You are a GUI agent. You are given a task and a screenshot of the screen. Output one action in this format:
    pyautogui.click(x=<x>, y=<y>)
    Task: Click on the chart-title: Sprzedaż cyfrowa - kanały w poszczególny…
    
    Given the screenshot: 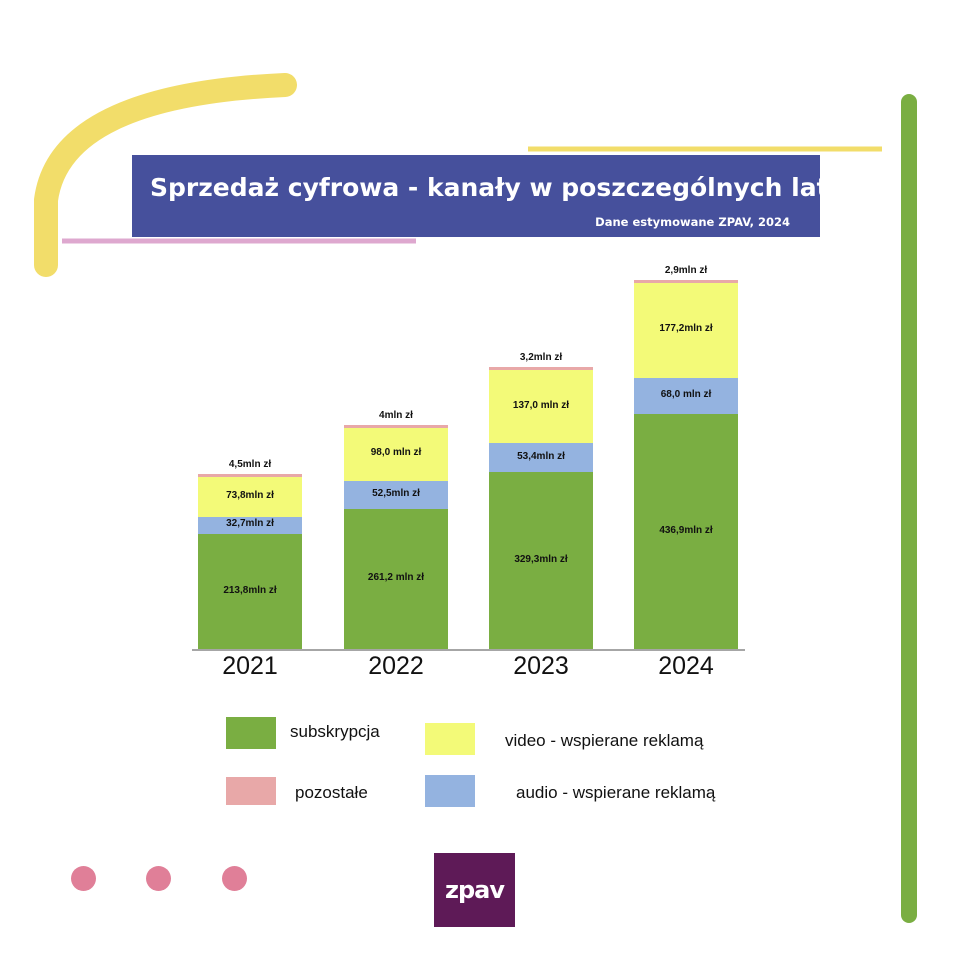 What is the action you would take?
    pyautogui.click(x=514, y=187)
    